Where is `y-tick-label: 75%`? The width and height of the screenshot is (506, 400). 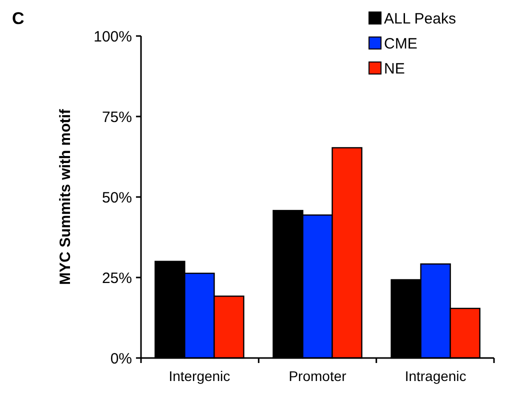
y-tick-label: 75% is located at coordinates (117, 117).